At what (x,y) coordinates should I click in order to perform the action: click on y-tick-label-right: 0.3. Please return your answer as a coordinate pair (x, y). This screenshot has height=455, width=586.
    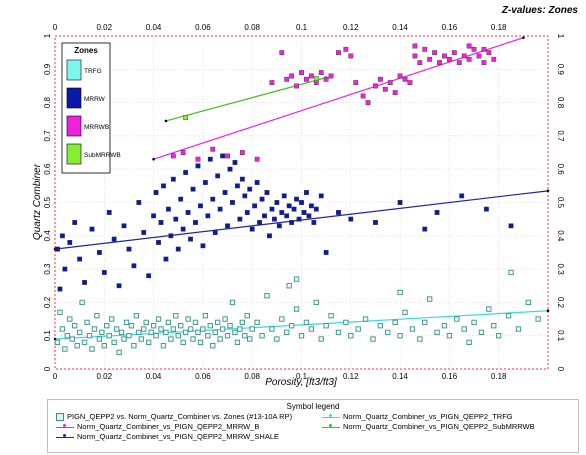
    Looking at the image, I should click on (560, 270).